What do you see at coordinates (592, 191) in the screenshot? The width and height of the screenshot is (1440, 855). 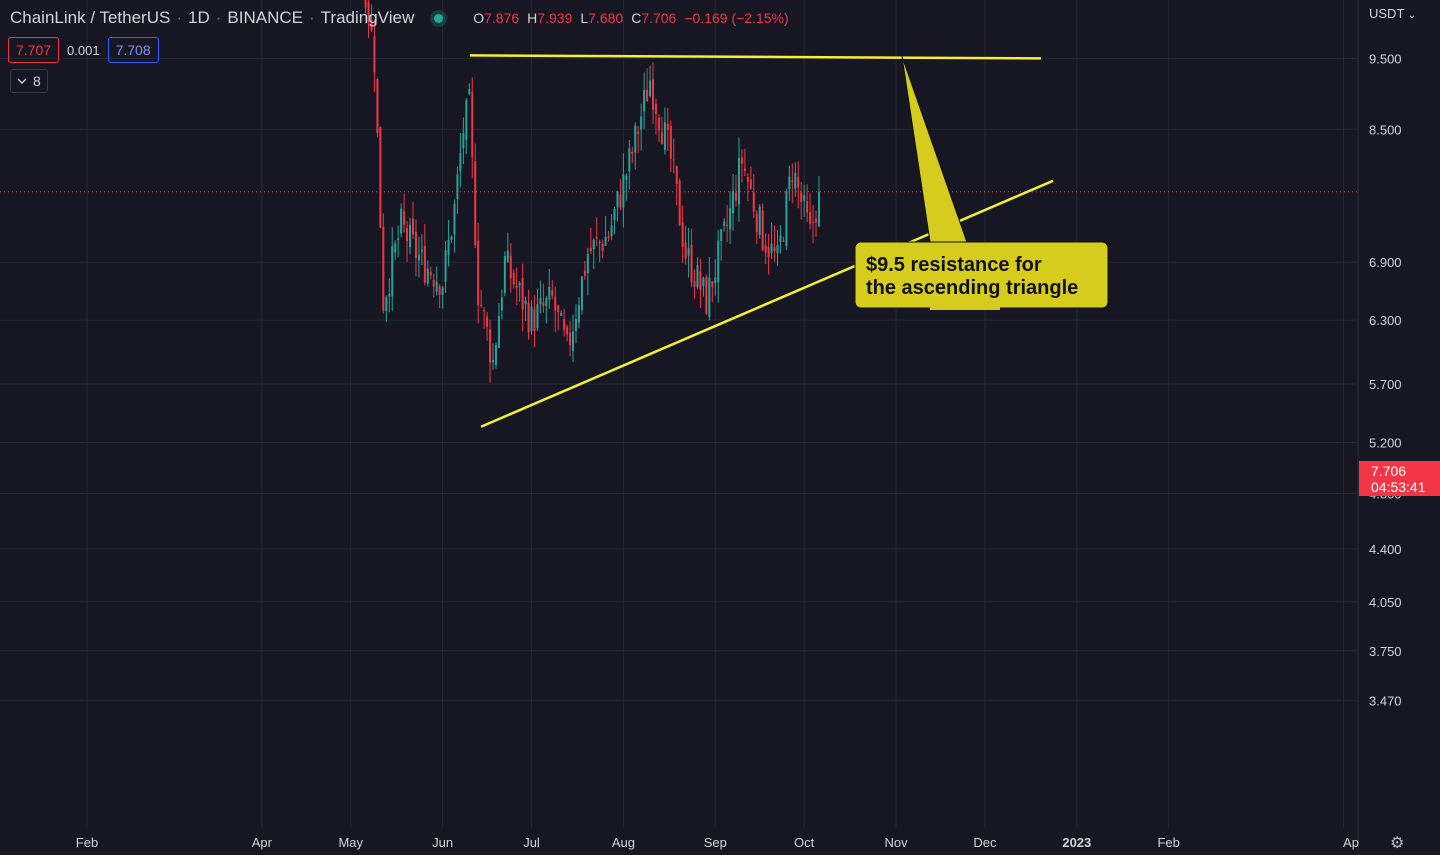 I see `candlestick-series` at bounding box center [592, 191].